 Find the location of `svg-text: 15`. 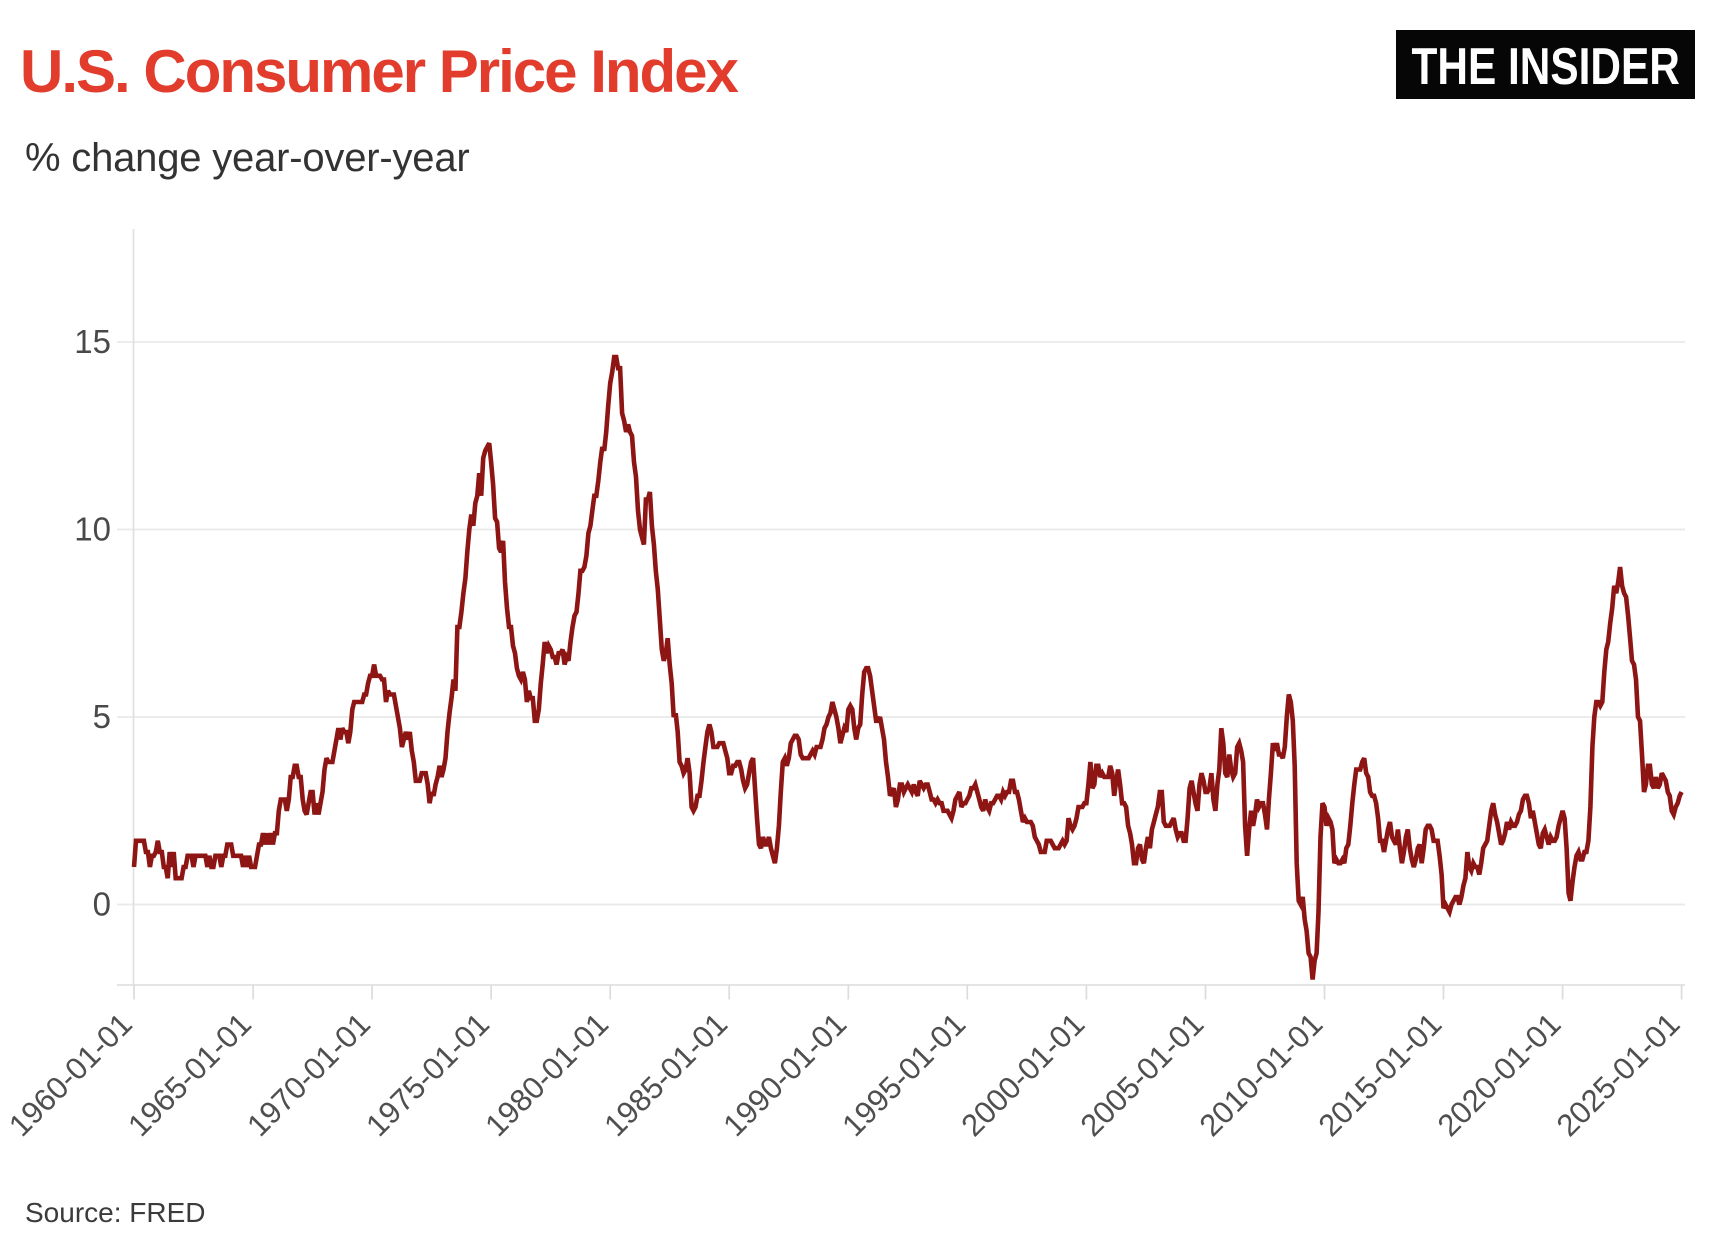

svg-text: 15 is located at coordinates (92, 341).